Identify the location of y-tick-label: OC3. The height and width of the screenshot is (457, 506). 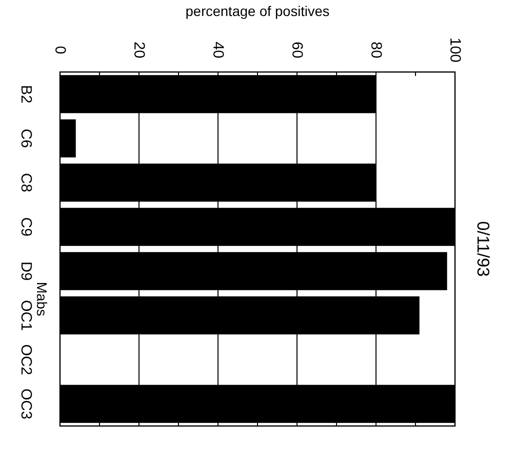
(26, 404).